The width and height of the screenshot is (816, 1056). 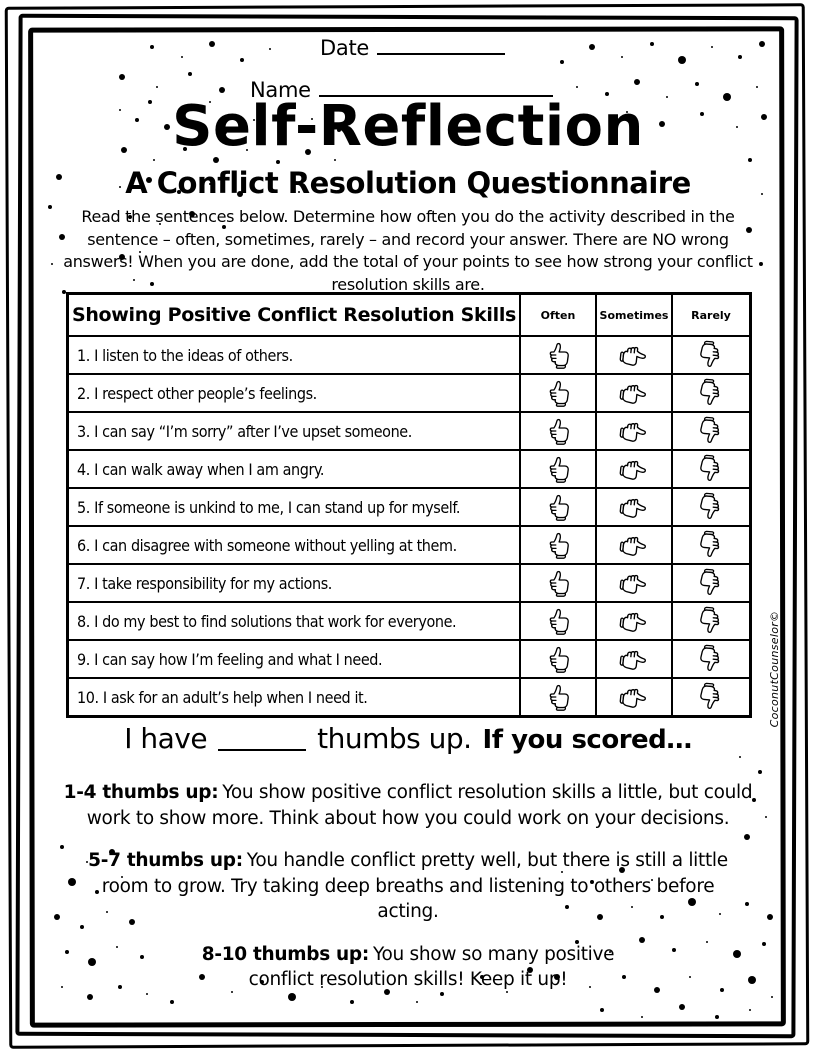 I want to click on statement-cell: 4. I can walk away when I am angry., so click(x=295, y=470).